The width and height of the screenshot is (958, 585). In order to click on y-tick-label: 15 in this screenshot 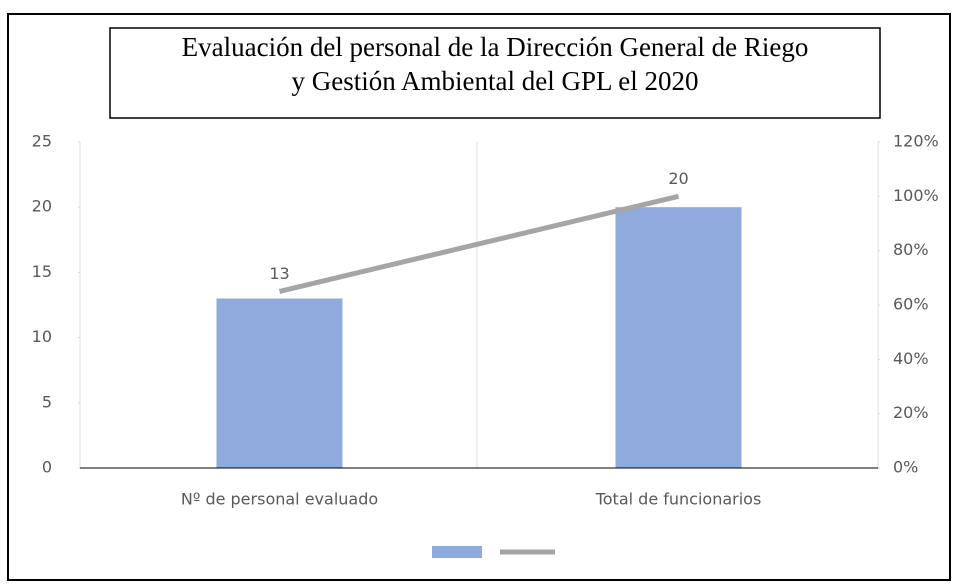, I will do `click(42, 271)`.